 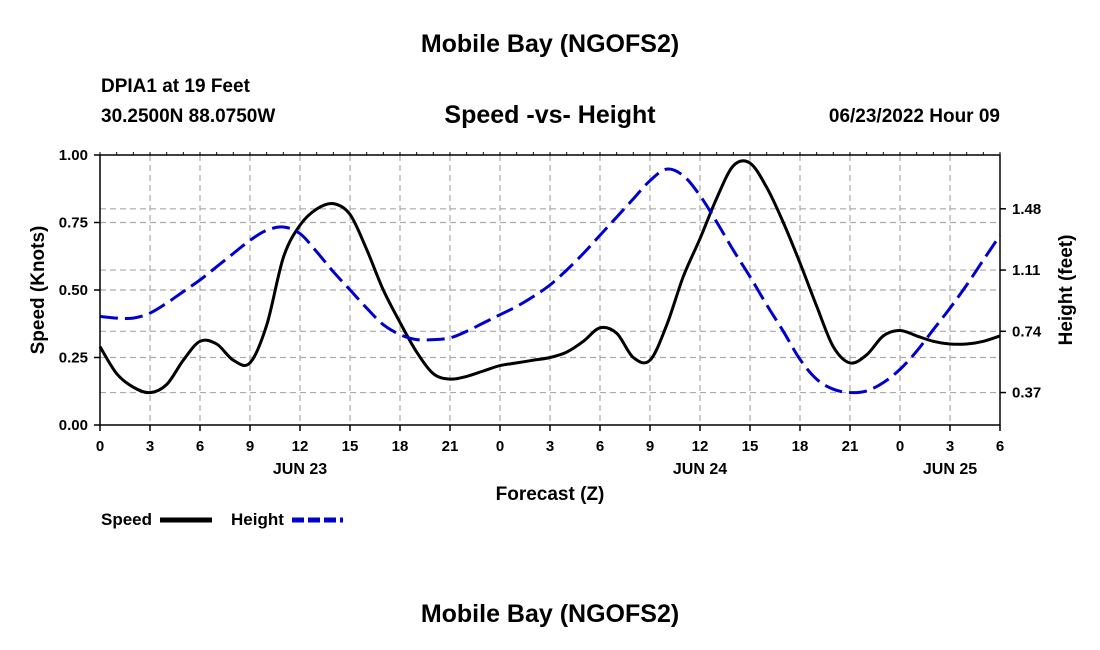 What do you see at coordinates (188, 116) in the screenshot?
I see `station-coordinates: 30.2500N 88.0750W` at bounding box center [188, 116].